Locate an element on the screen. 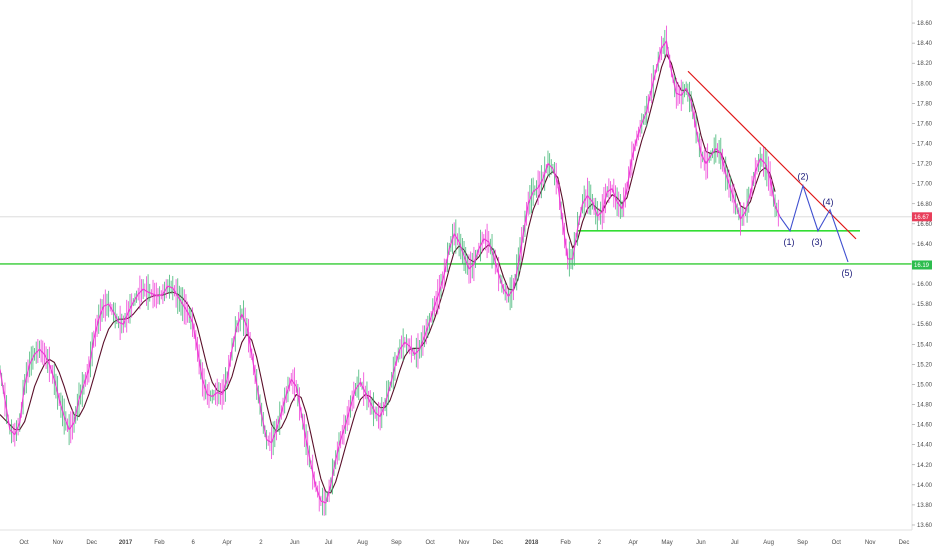  horizontal-lines-layer is located at coordinates (456, 240).